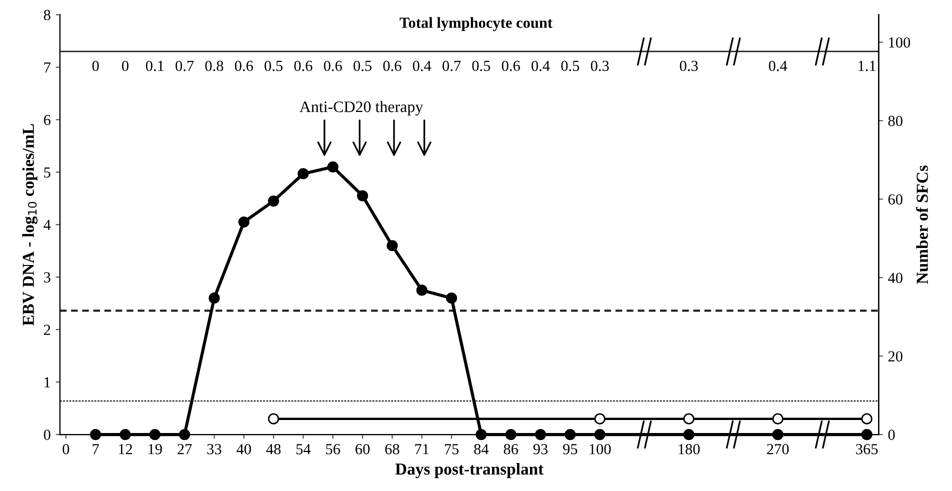 The width and height of the screenshot is (952, 491). I want to click on y-tick-label: 3, so click(47, 277).